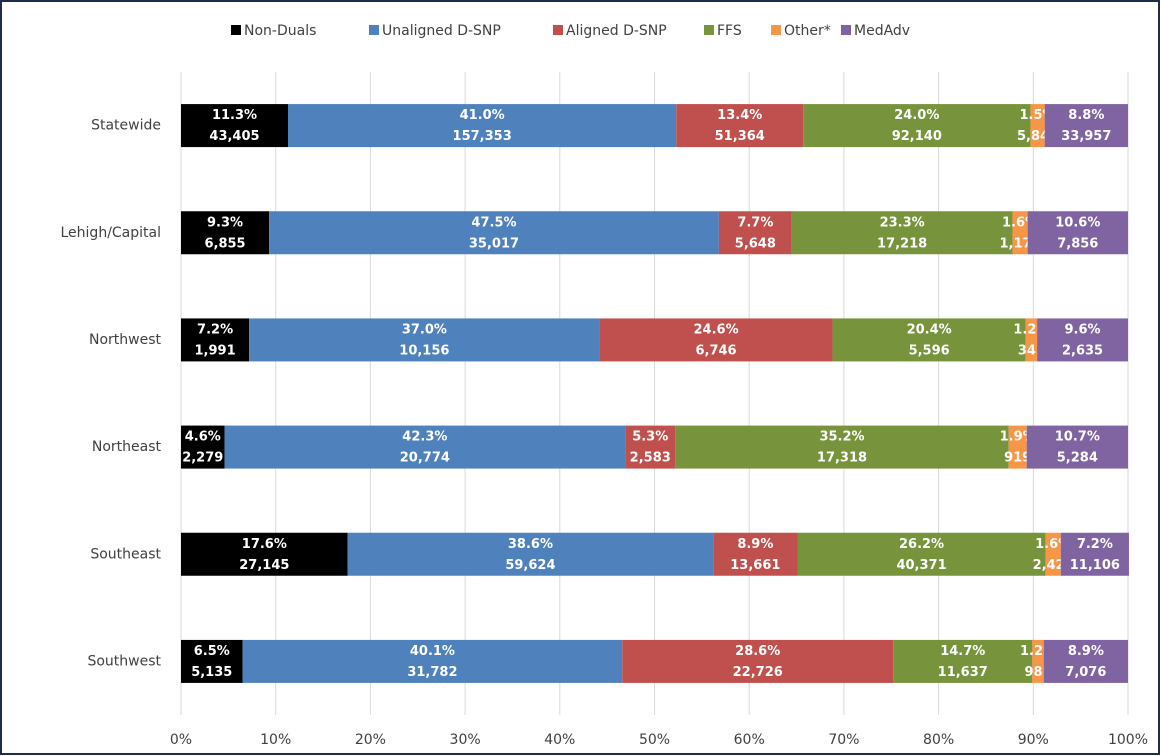  Describe the element at coordinates (465, 740) in the screenshot. I see `x-tick-label: 30%` at that location.